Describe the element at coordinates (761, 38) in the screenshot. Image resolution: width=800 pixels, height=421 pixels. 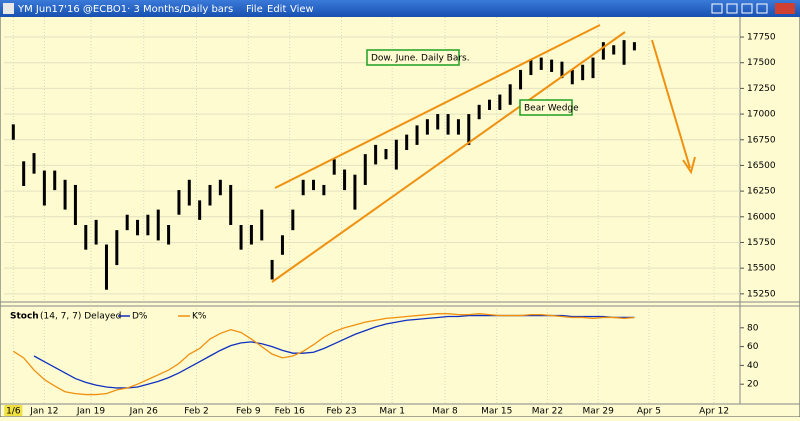
I see `y-tick-label: 17750` at that location.